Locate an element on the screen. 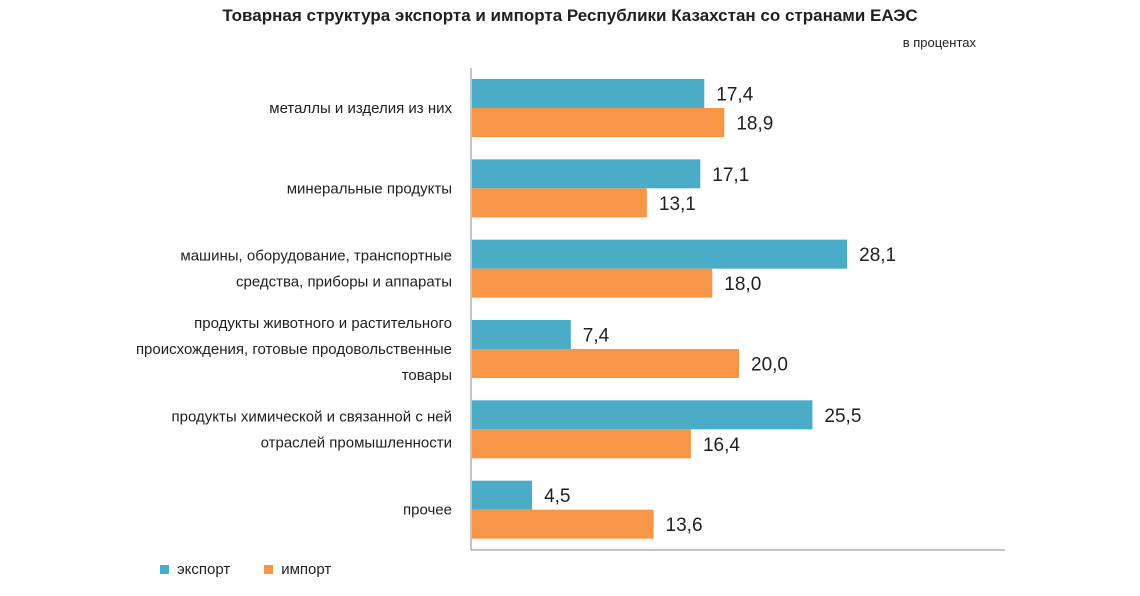  chart-unit-note: в процентах is located at coordinates (939, 42).